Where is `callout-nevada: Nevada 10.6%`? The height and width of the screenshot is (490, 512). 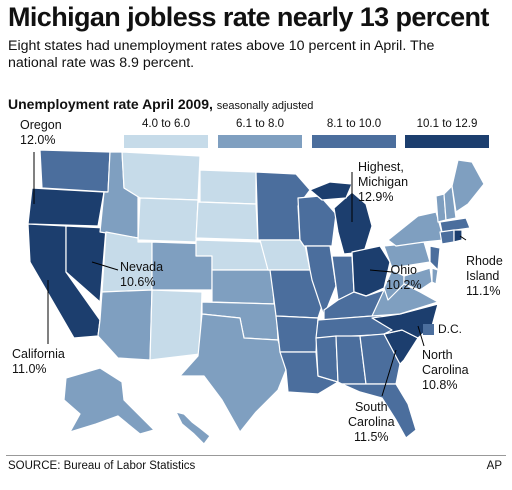 callout-nevada: Nevada 10.6% is located at coordinates (141, 275).